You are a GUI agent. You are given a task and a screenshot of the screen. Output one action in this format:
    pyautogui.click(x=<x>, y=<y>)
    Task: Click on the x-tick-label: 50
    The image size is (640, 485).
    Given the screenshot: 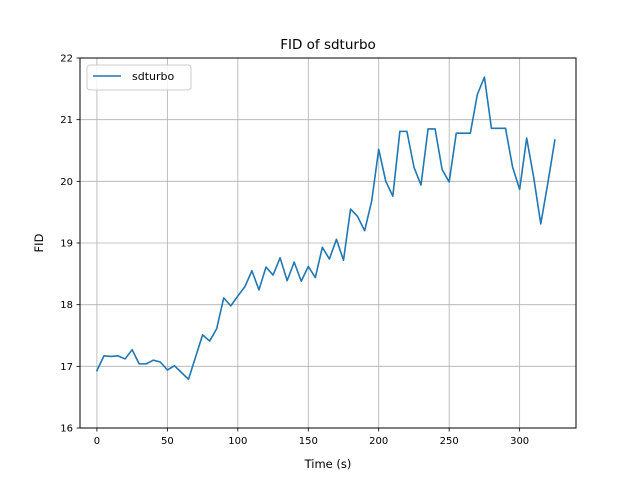 What is the action you would take?
    pyautogui.click(x=167, y=441)
    